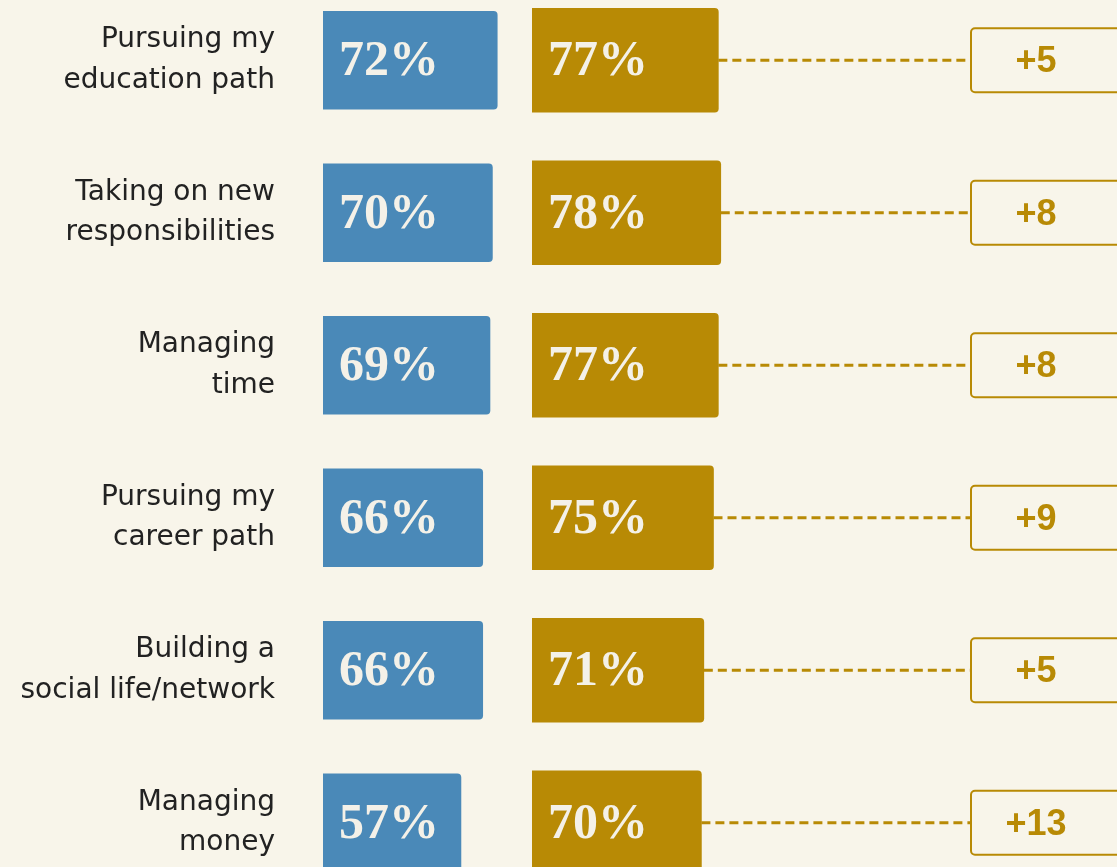 The width and height of the screenshot is (1117, 867). What do you see at coordinates (148, 668) in the screenshot?
I see `y-tick-label: Building a social life/network` at bounding box center [148, 668].